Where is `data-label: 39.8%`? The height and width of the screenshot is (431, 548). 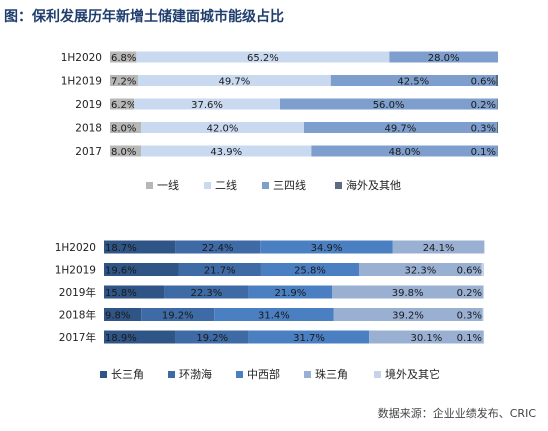
data-label: 39.8% is located at coordinates (408, 293).